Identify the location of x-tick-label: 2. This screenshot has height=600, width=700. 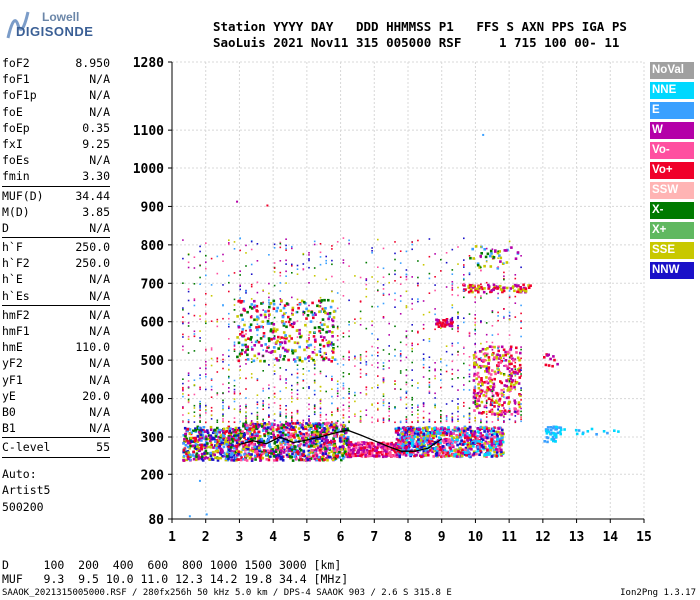
(206, 537).